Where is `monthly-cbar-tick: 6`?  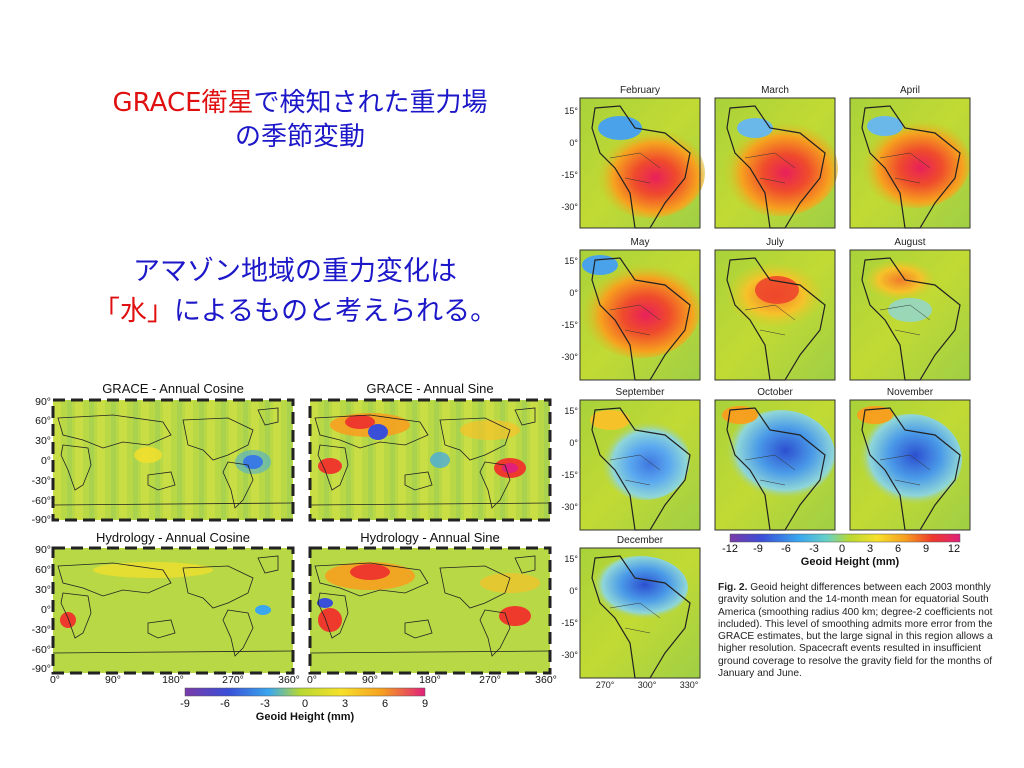 monthly-cbar-tick: 6 is located at coordinates (898, 549).